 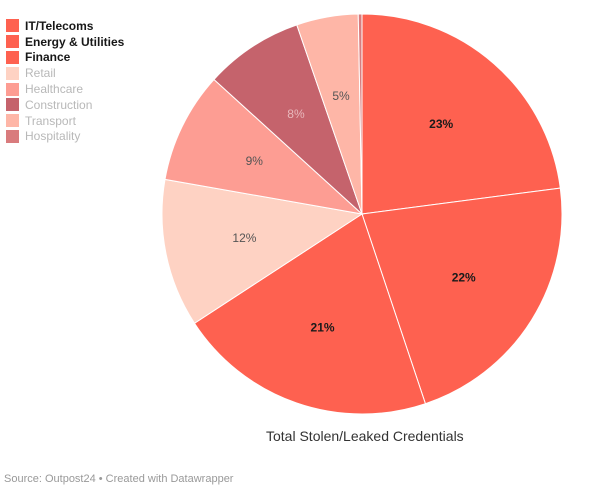 What do you see at coordinates (59, 104) in the screenshot?
I see `legend-label: Construction` at bounding box center [59, 104].